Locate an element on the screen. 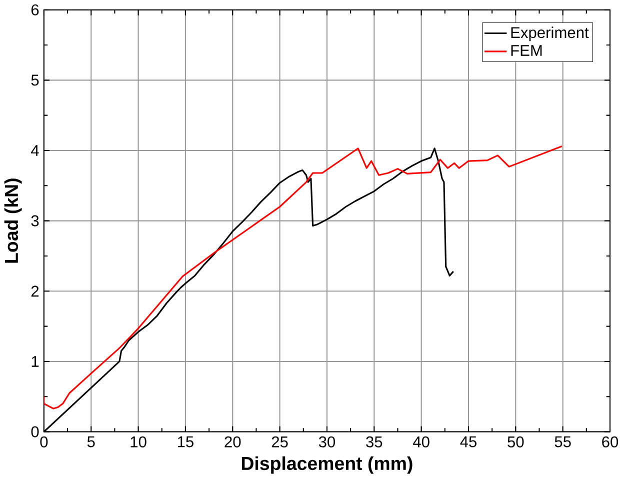  legend-label: FEM is located at coordinates (526, 50).